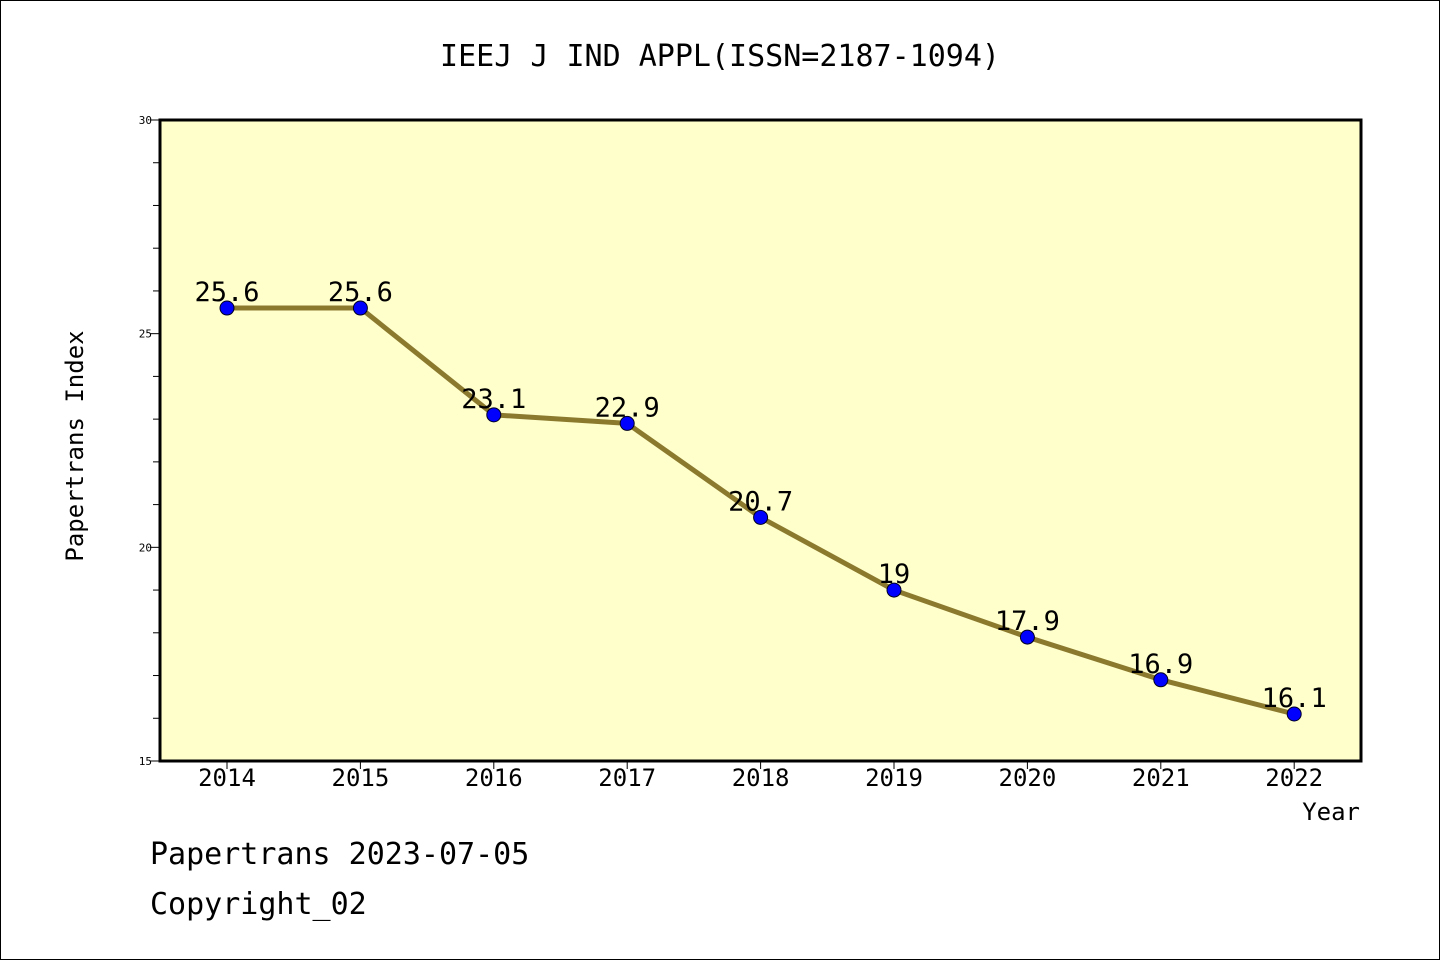 Image resolution: width=1440 pixels, height=960 pixels. I want to click on data-value-label: 16.9, so click(1160, 664).